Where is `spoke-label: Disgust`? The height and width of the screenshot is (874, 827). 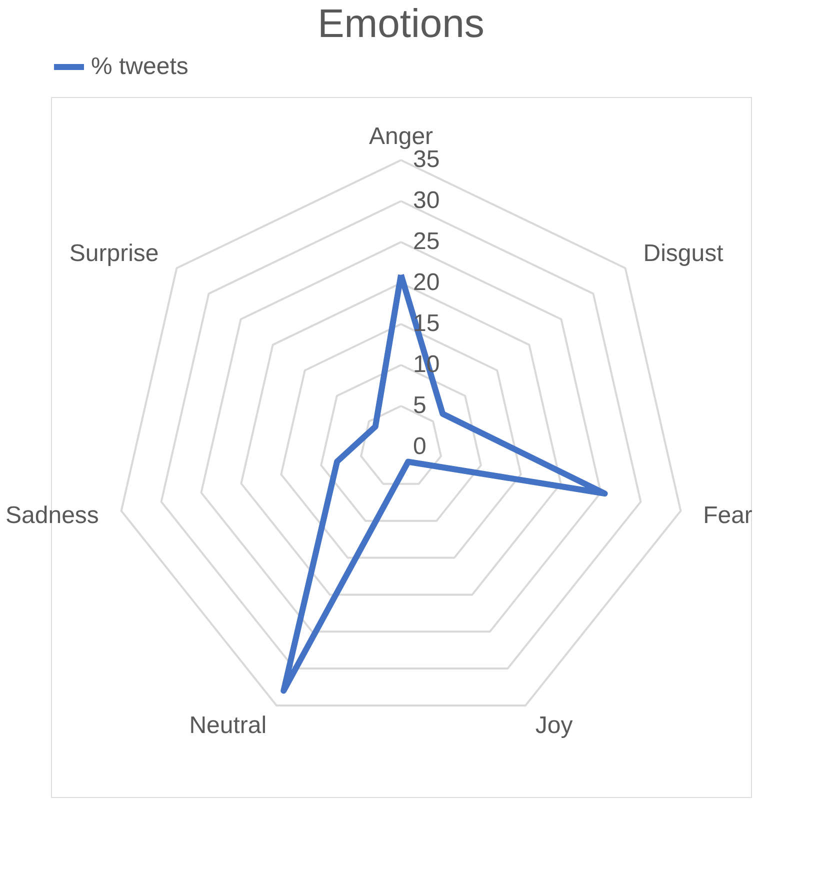
spoke-label: Disgust is located at coordinates (683, 253).